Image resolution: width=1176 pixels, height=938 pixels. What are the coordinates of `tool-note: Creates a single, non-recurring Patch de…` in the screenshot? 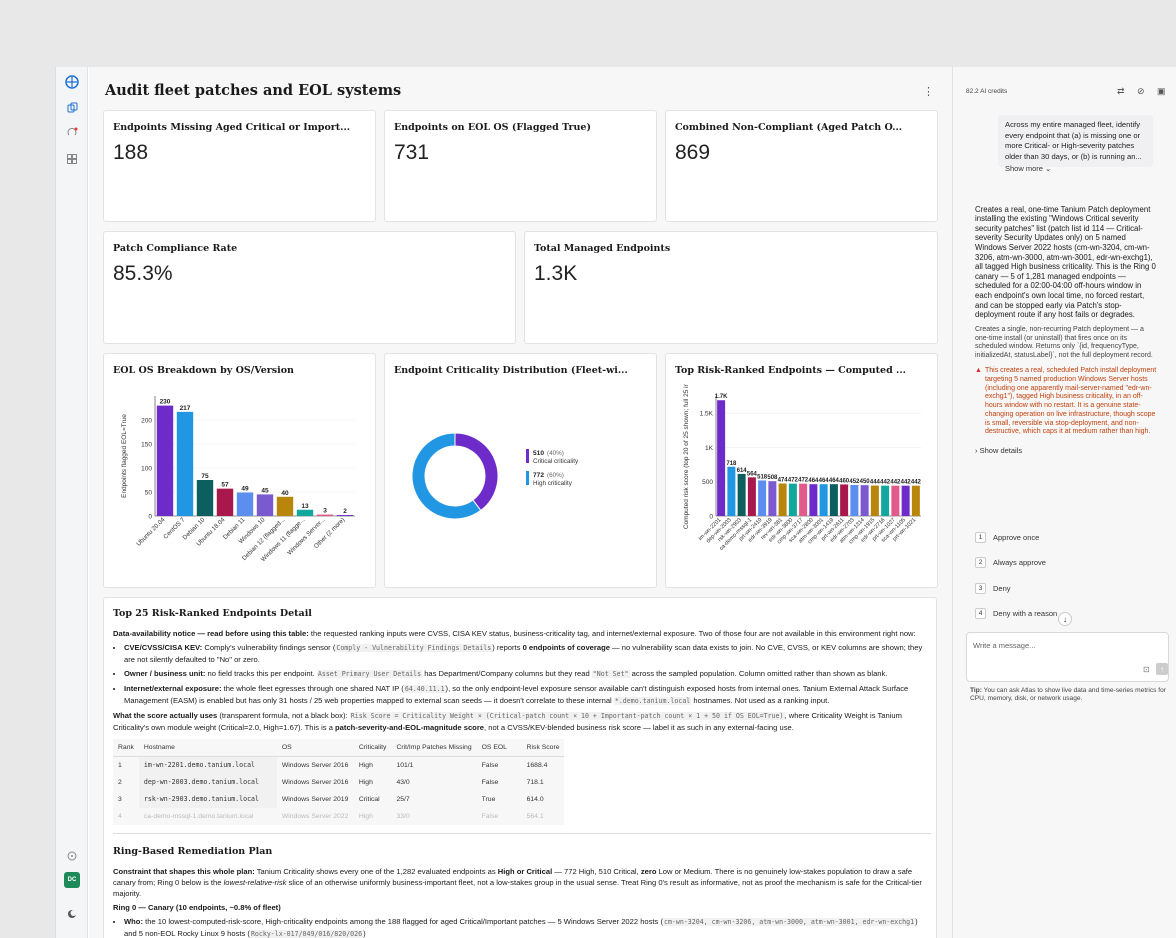 It's located at (1064, 342).